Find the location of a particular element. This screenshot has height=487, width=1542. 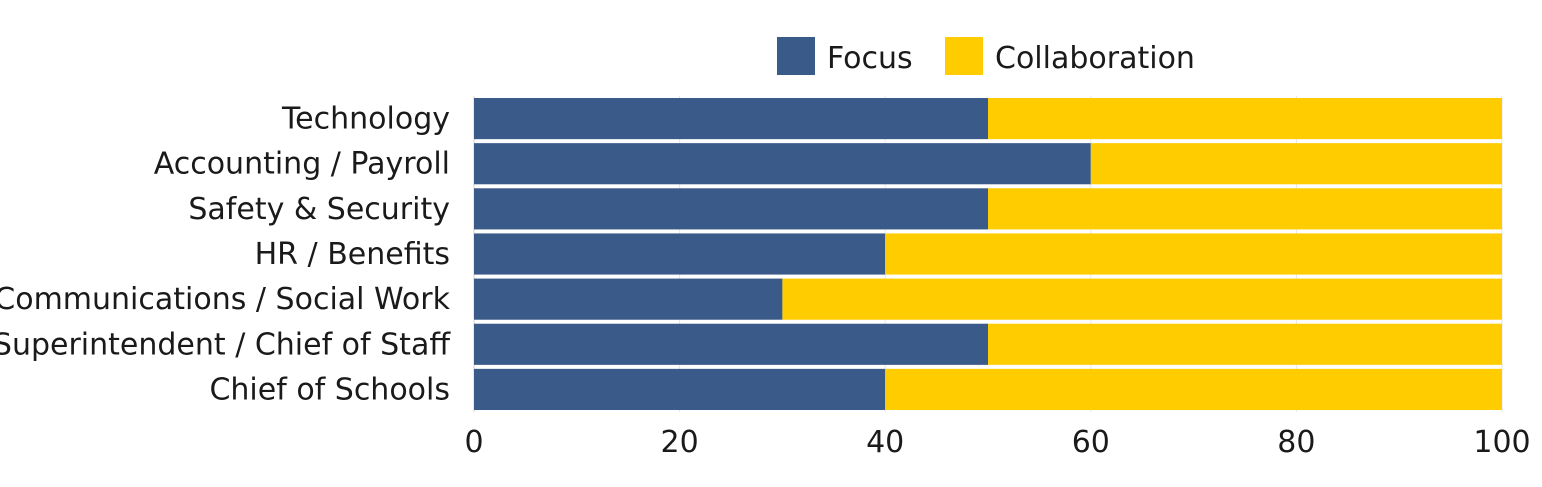

category-label-1: Accounting / Payroll is located at coordinates (302, 164).